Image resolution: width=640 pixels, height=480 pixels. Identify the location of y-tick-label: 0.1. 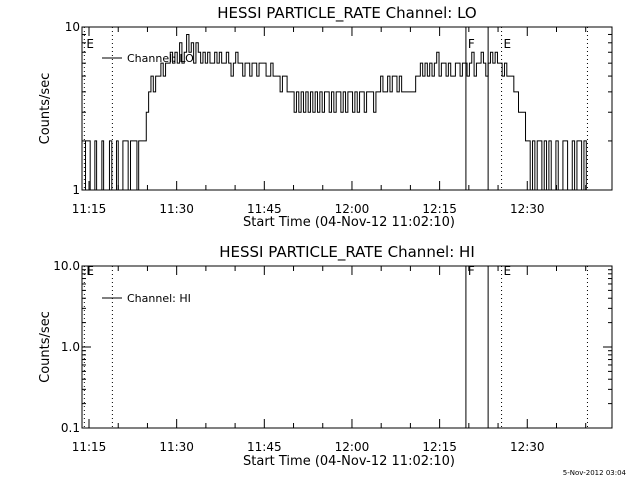
(70, 428).